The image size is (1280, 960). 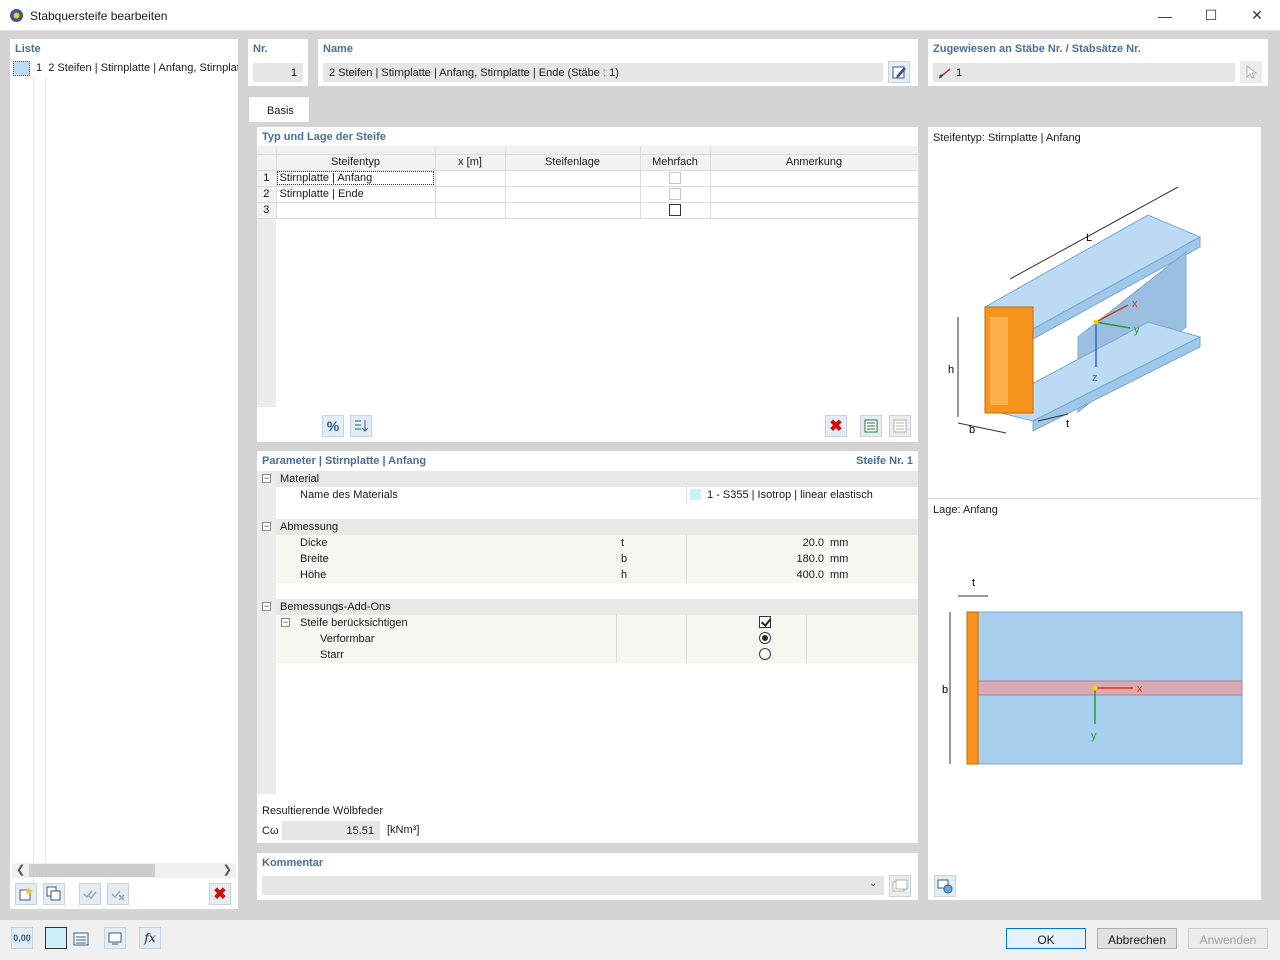 What do you see at coordinates (597, 559) in the screenshot?
I see `dim-row-width: Breite b 180.0 mm` at bounding box center [597, 559].